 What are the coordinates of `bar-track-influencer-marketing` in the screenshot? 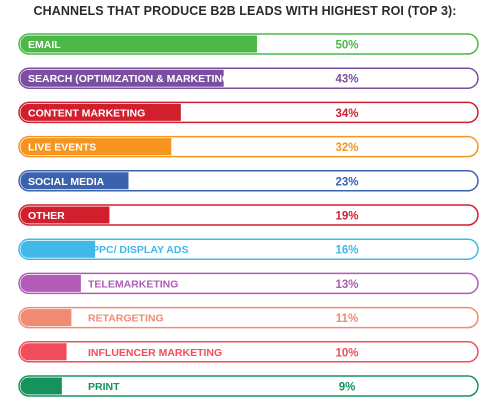 It's located at (248, 352).